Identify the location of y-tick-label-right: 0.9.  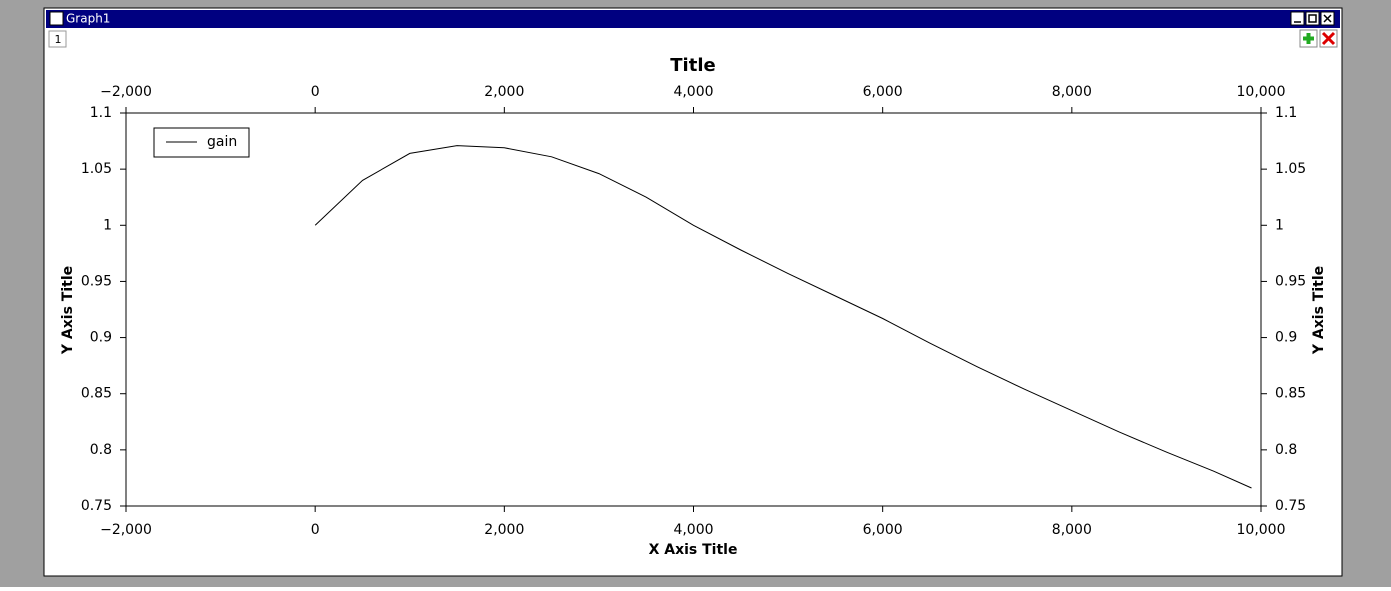
(1286, 338).